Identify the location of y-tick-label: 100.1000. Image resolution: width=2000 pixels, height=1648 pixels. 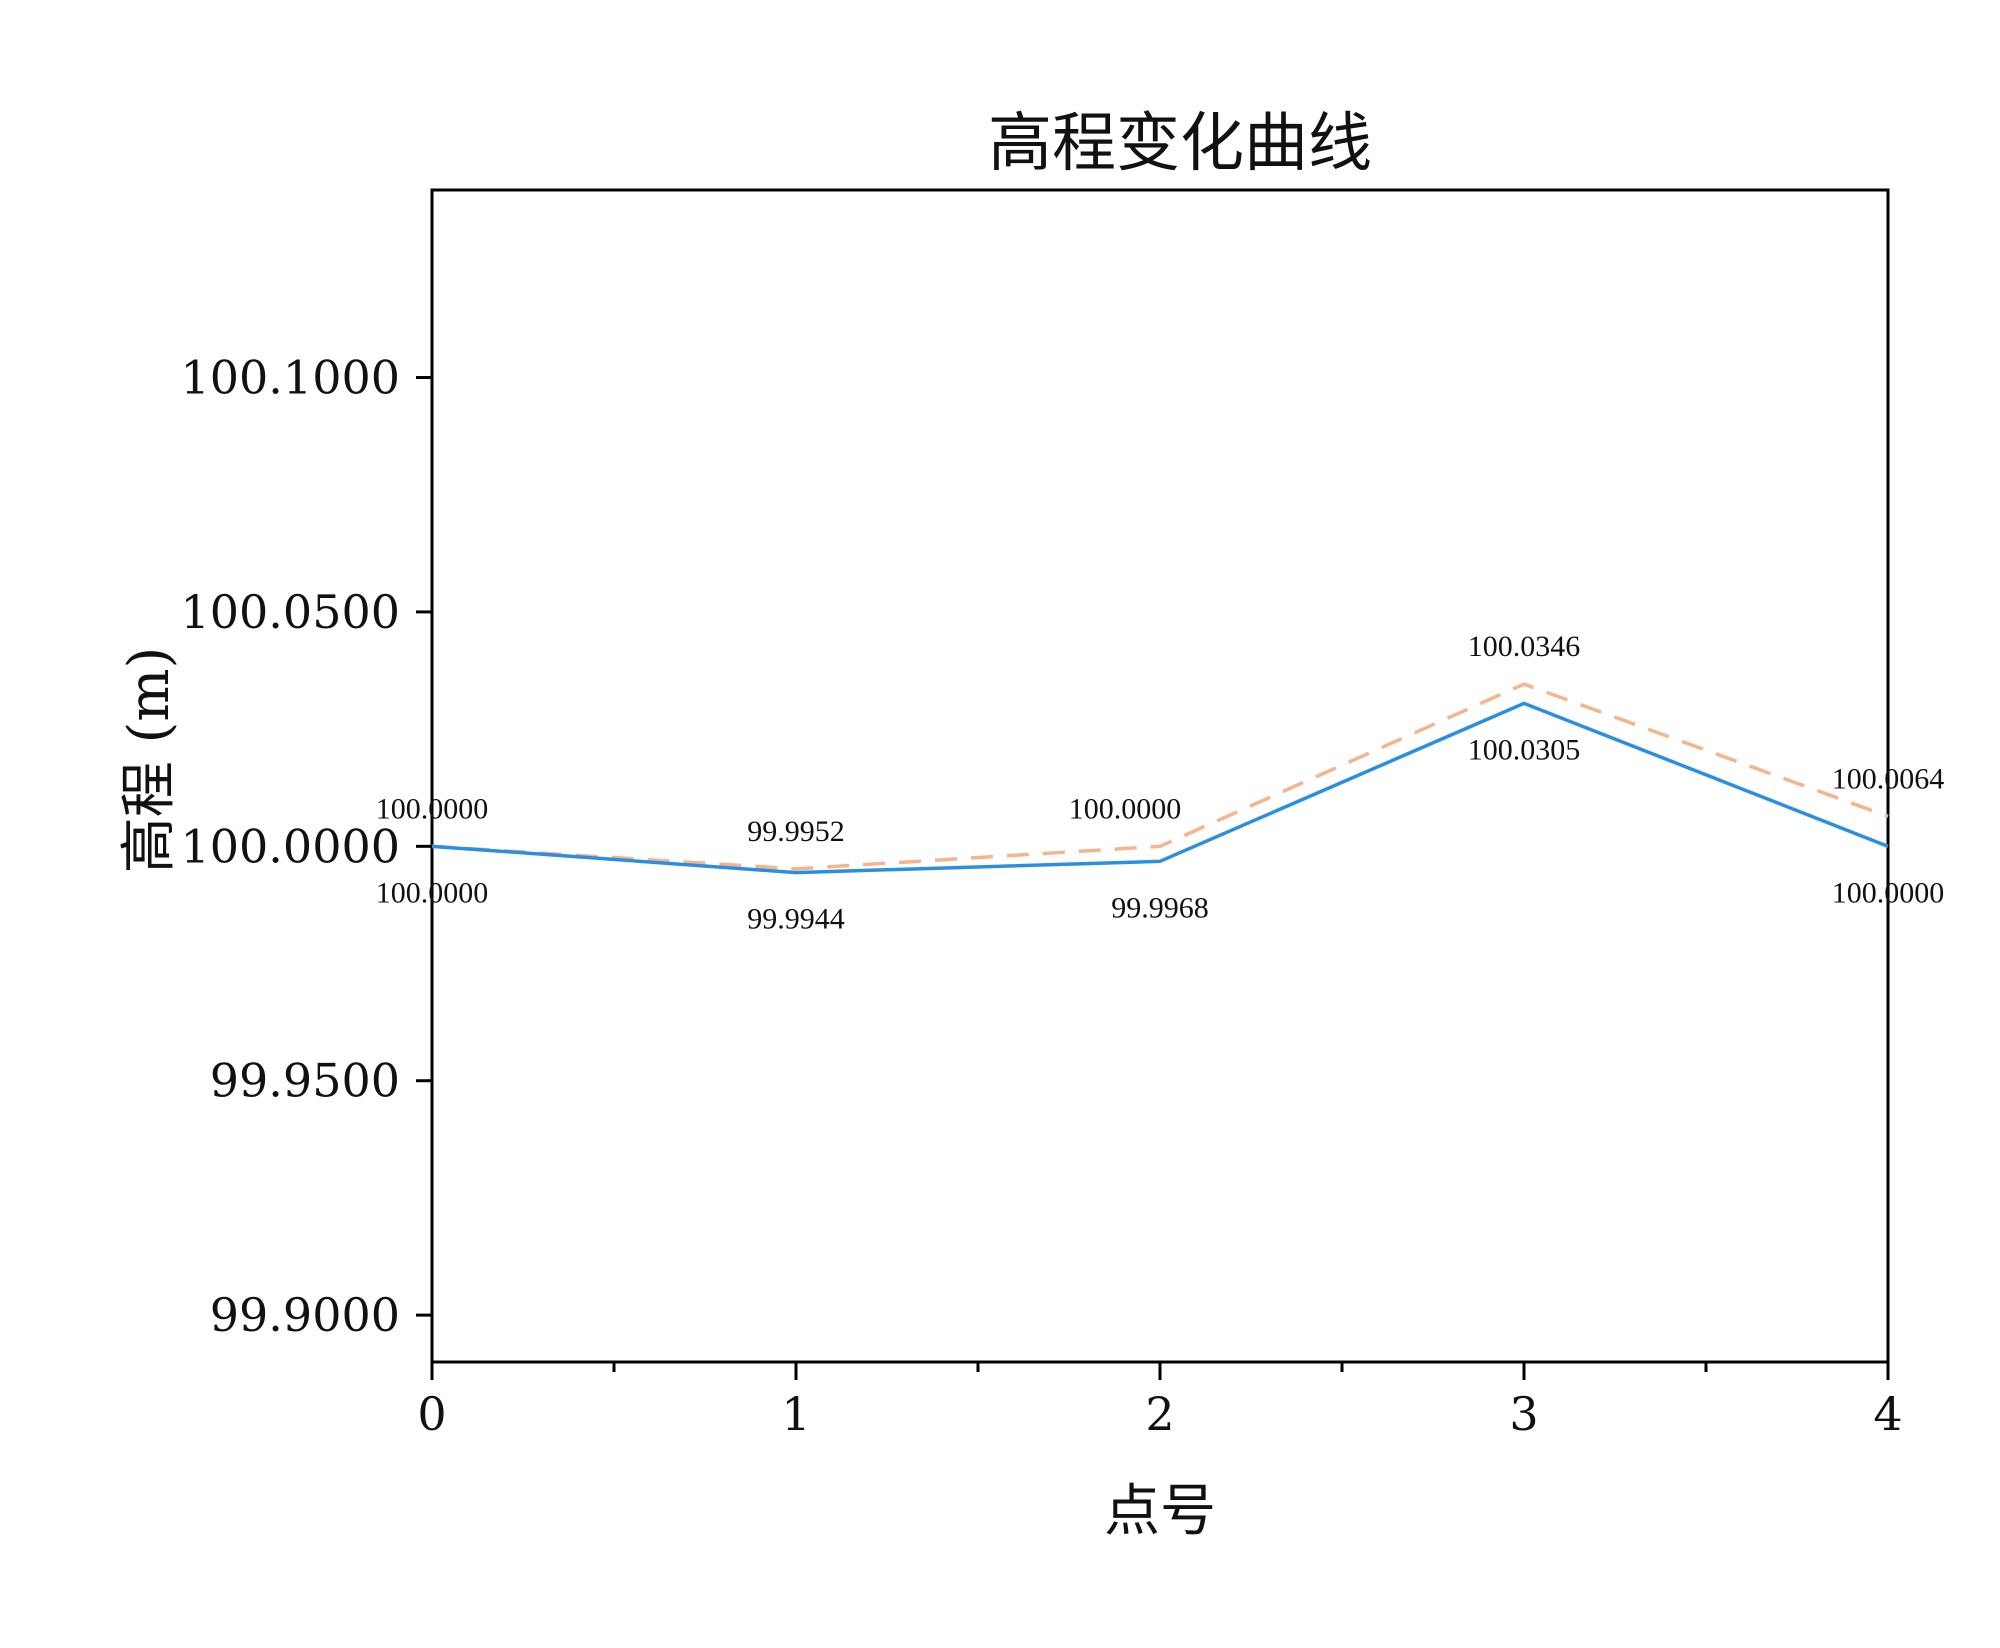
(291, 378).